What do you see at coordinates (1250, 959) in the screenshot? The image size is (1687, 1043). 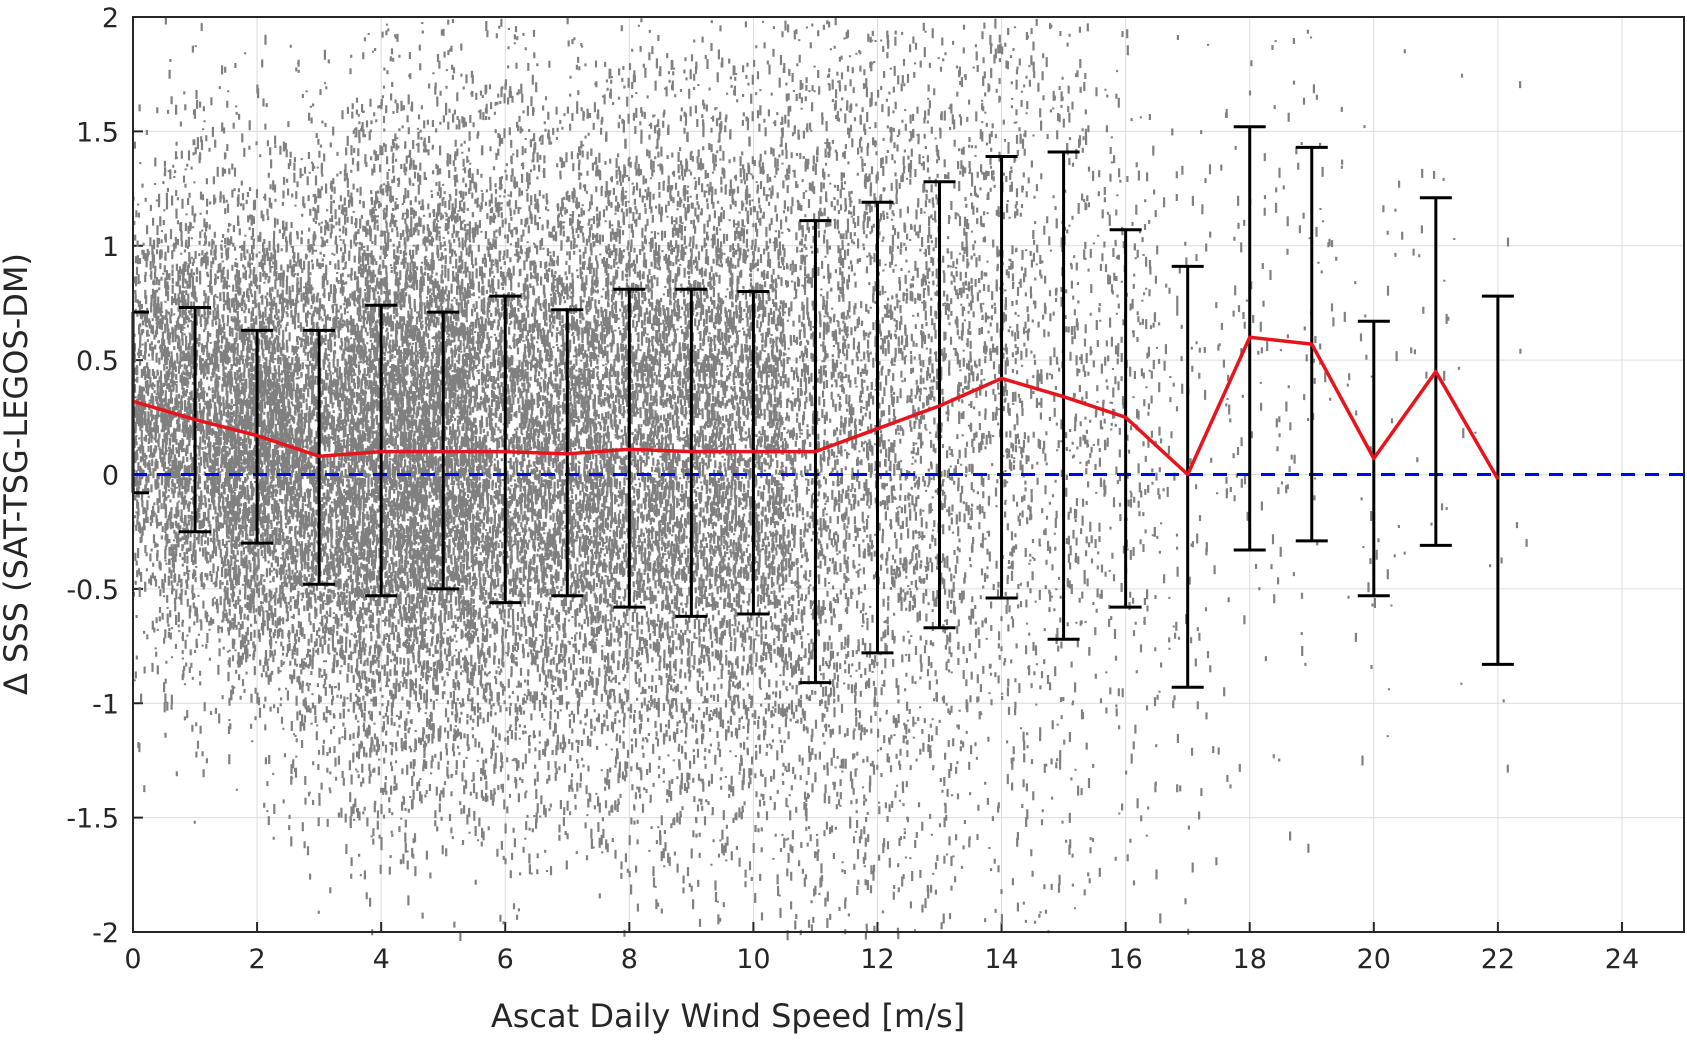 I see `x-tick-label: 18` at bounding box center [1250, 959].